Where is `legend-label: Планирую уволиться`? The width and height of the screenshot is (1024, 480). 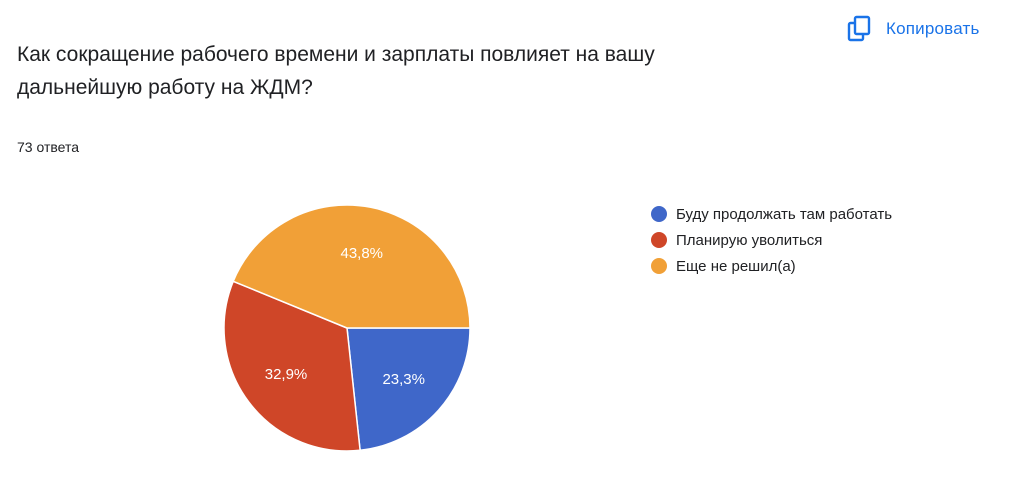 legend-label: Планирую уволиться is located at coordinates (749, 240).